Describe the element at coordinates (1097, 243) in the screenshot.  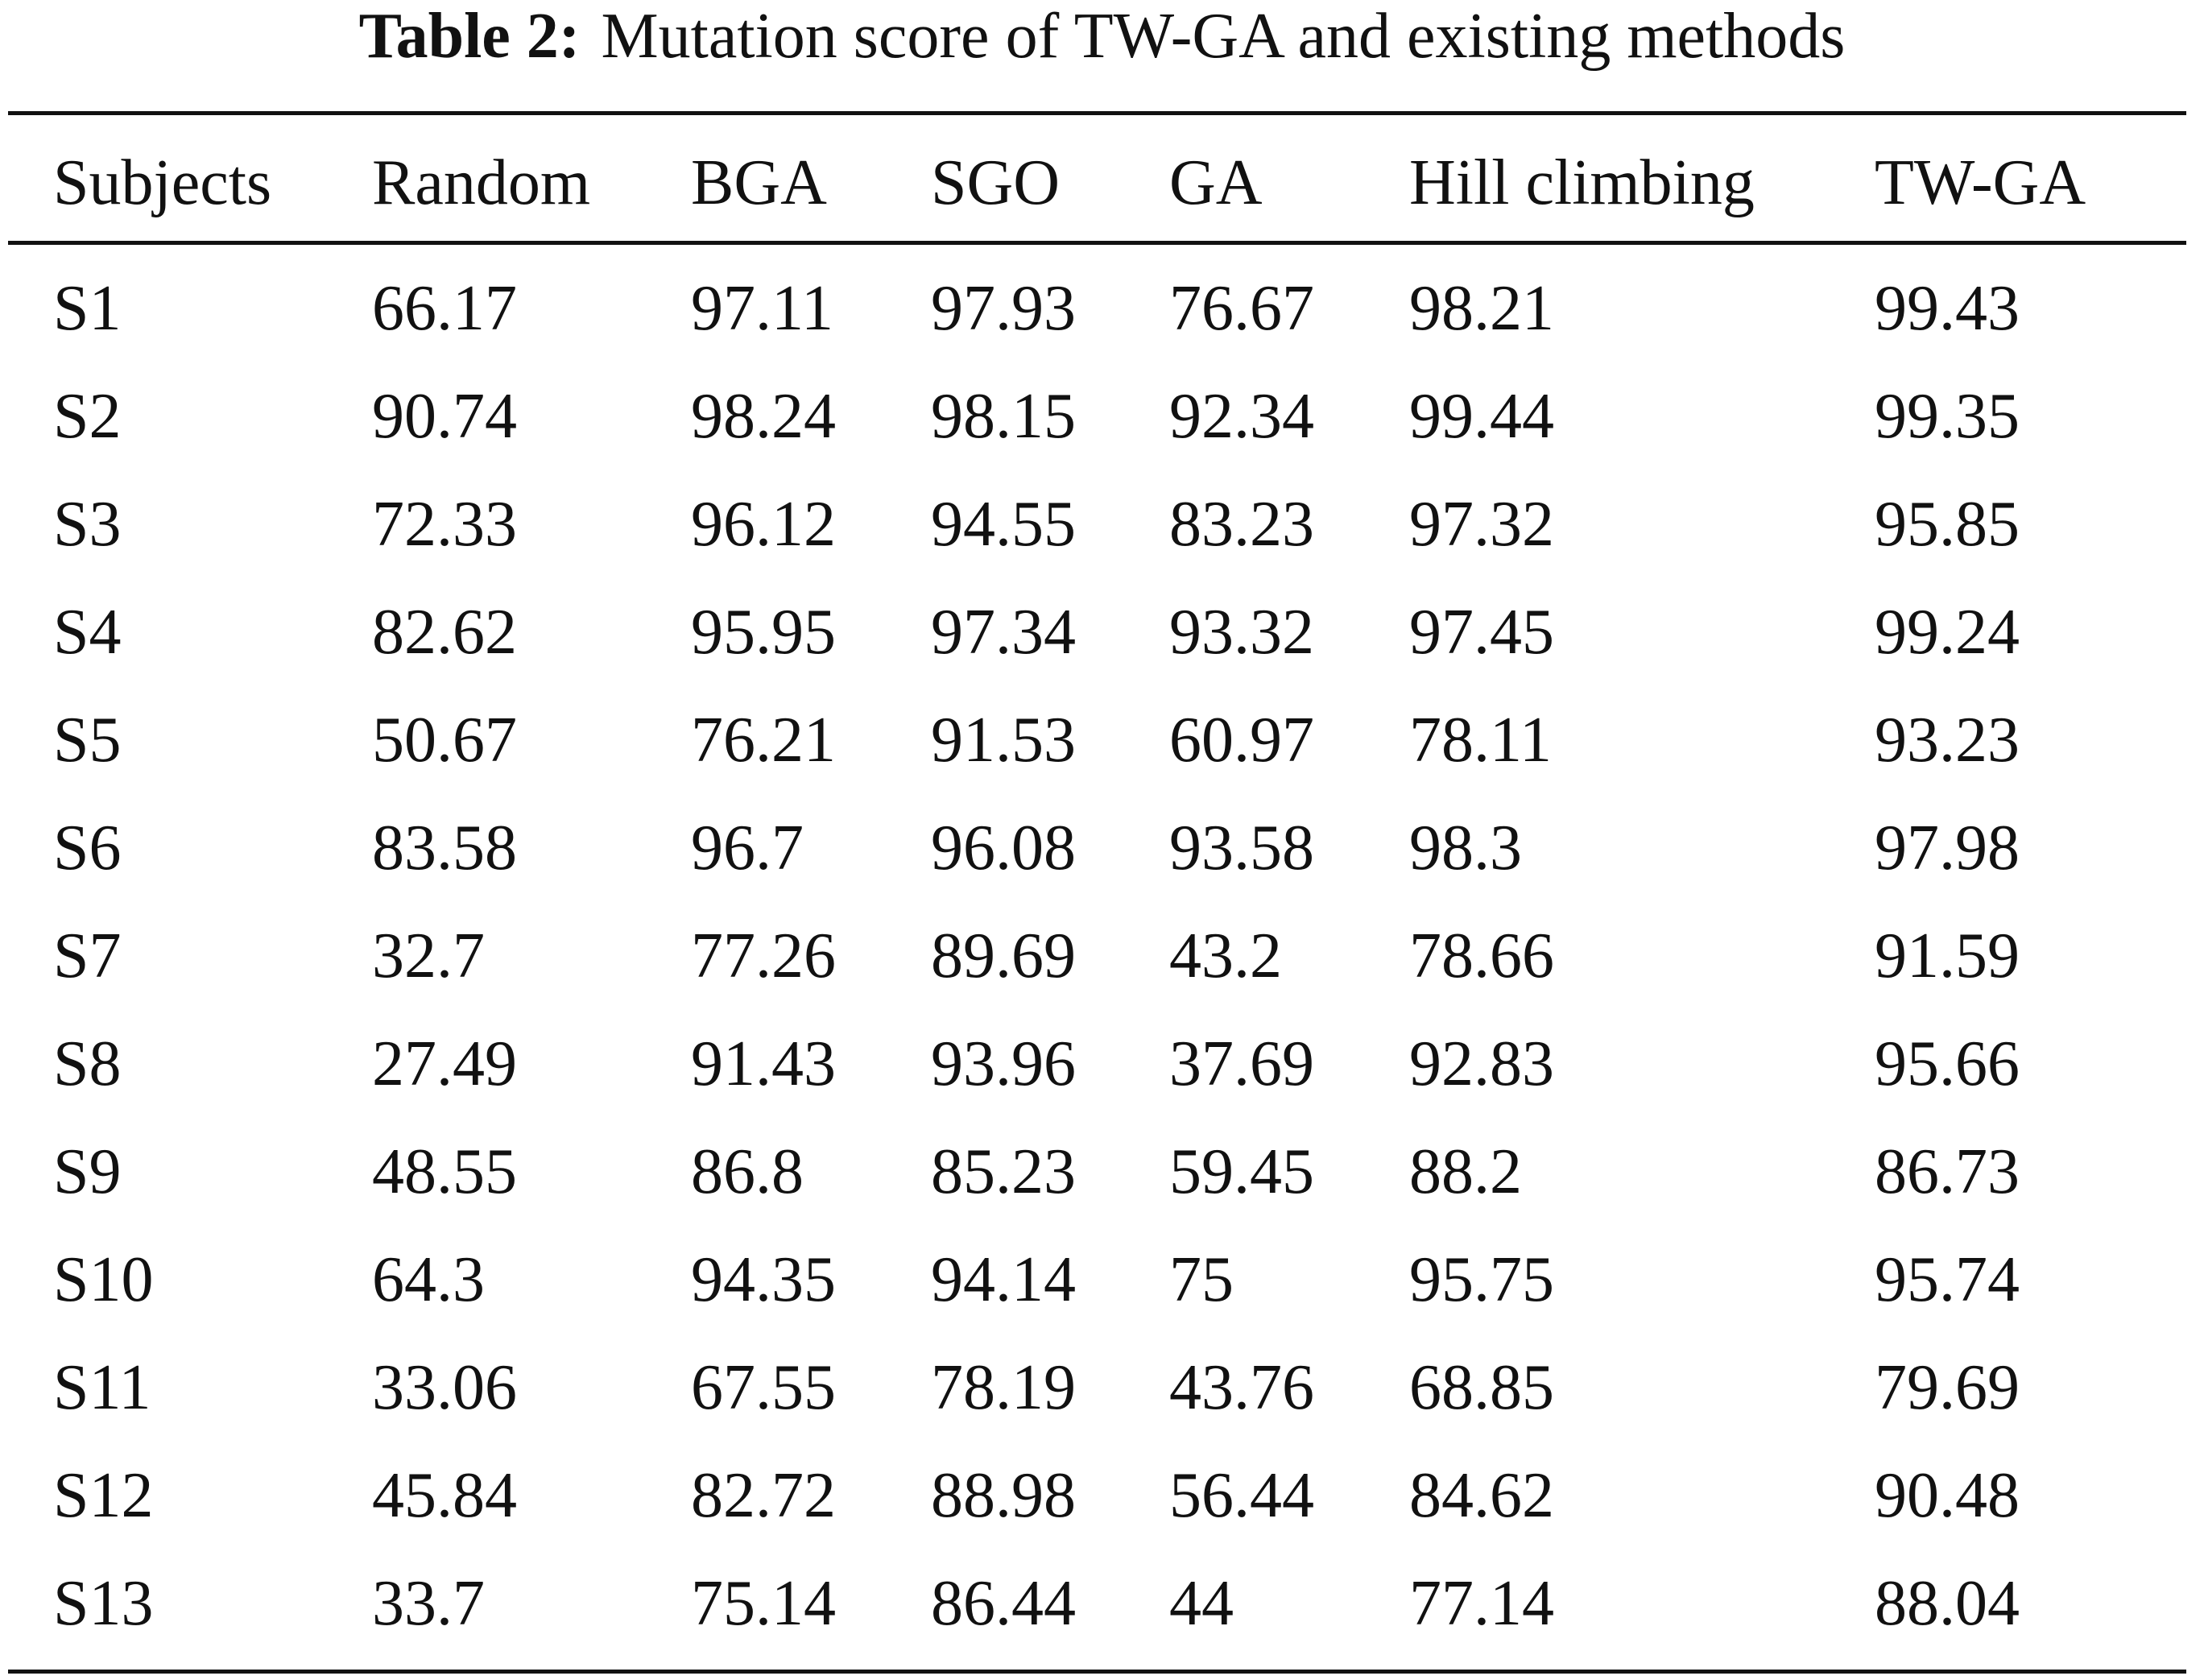
I see `table-header-rule` at that location.